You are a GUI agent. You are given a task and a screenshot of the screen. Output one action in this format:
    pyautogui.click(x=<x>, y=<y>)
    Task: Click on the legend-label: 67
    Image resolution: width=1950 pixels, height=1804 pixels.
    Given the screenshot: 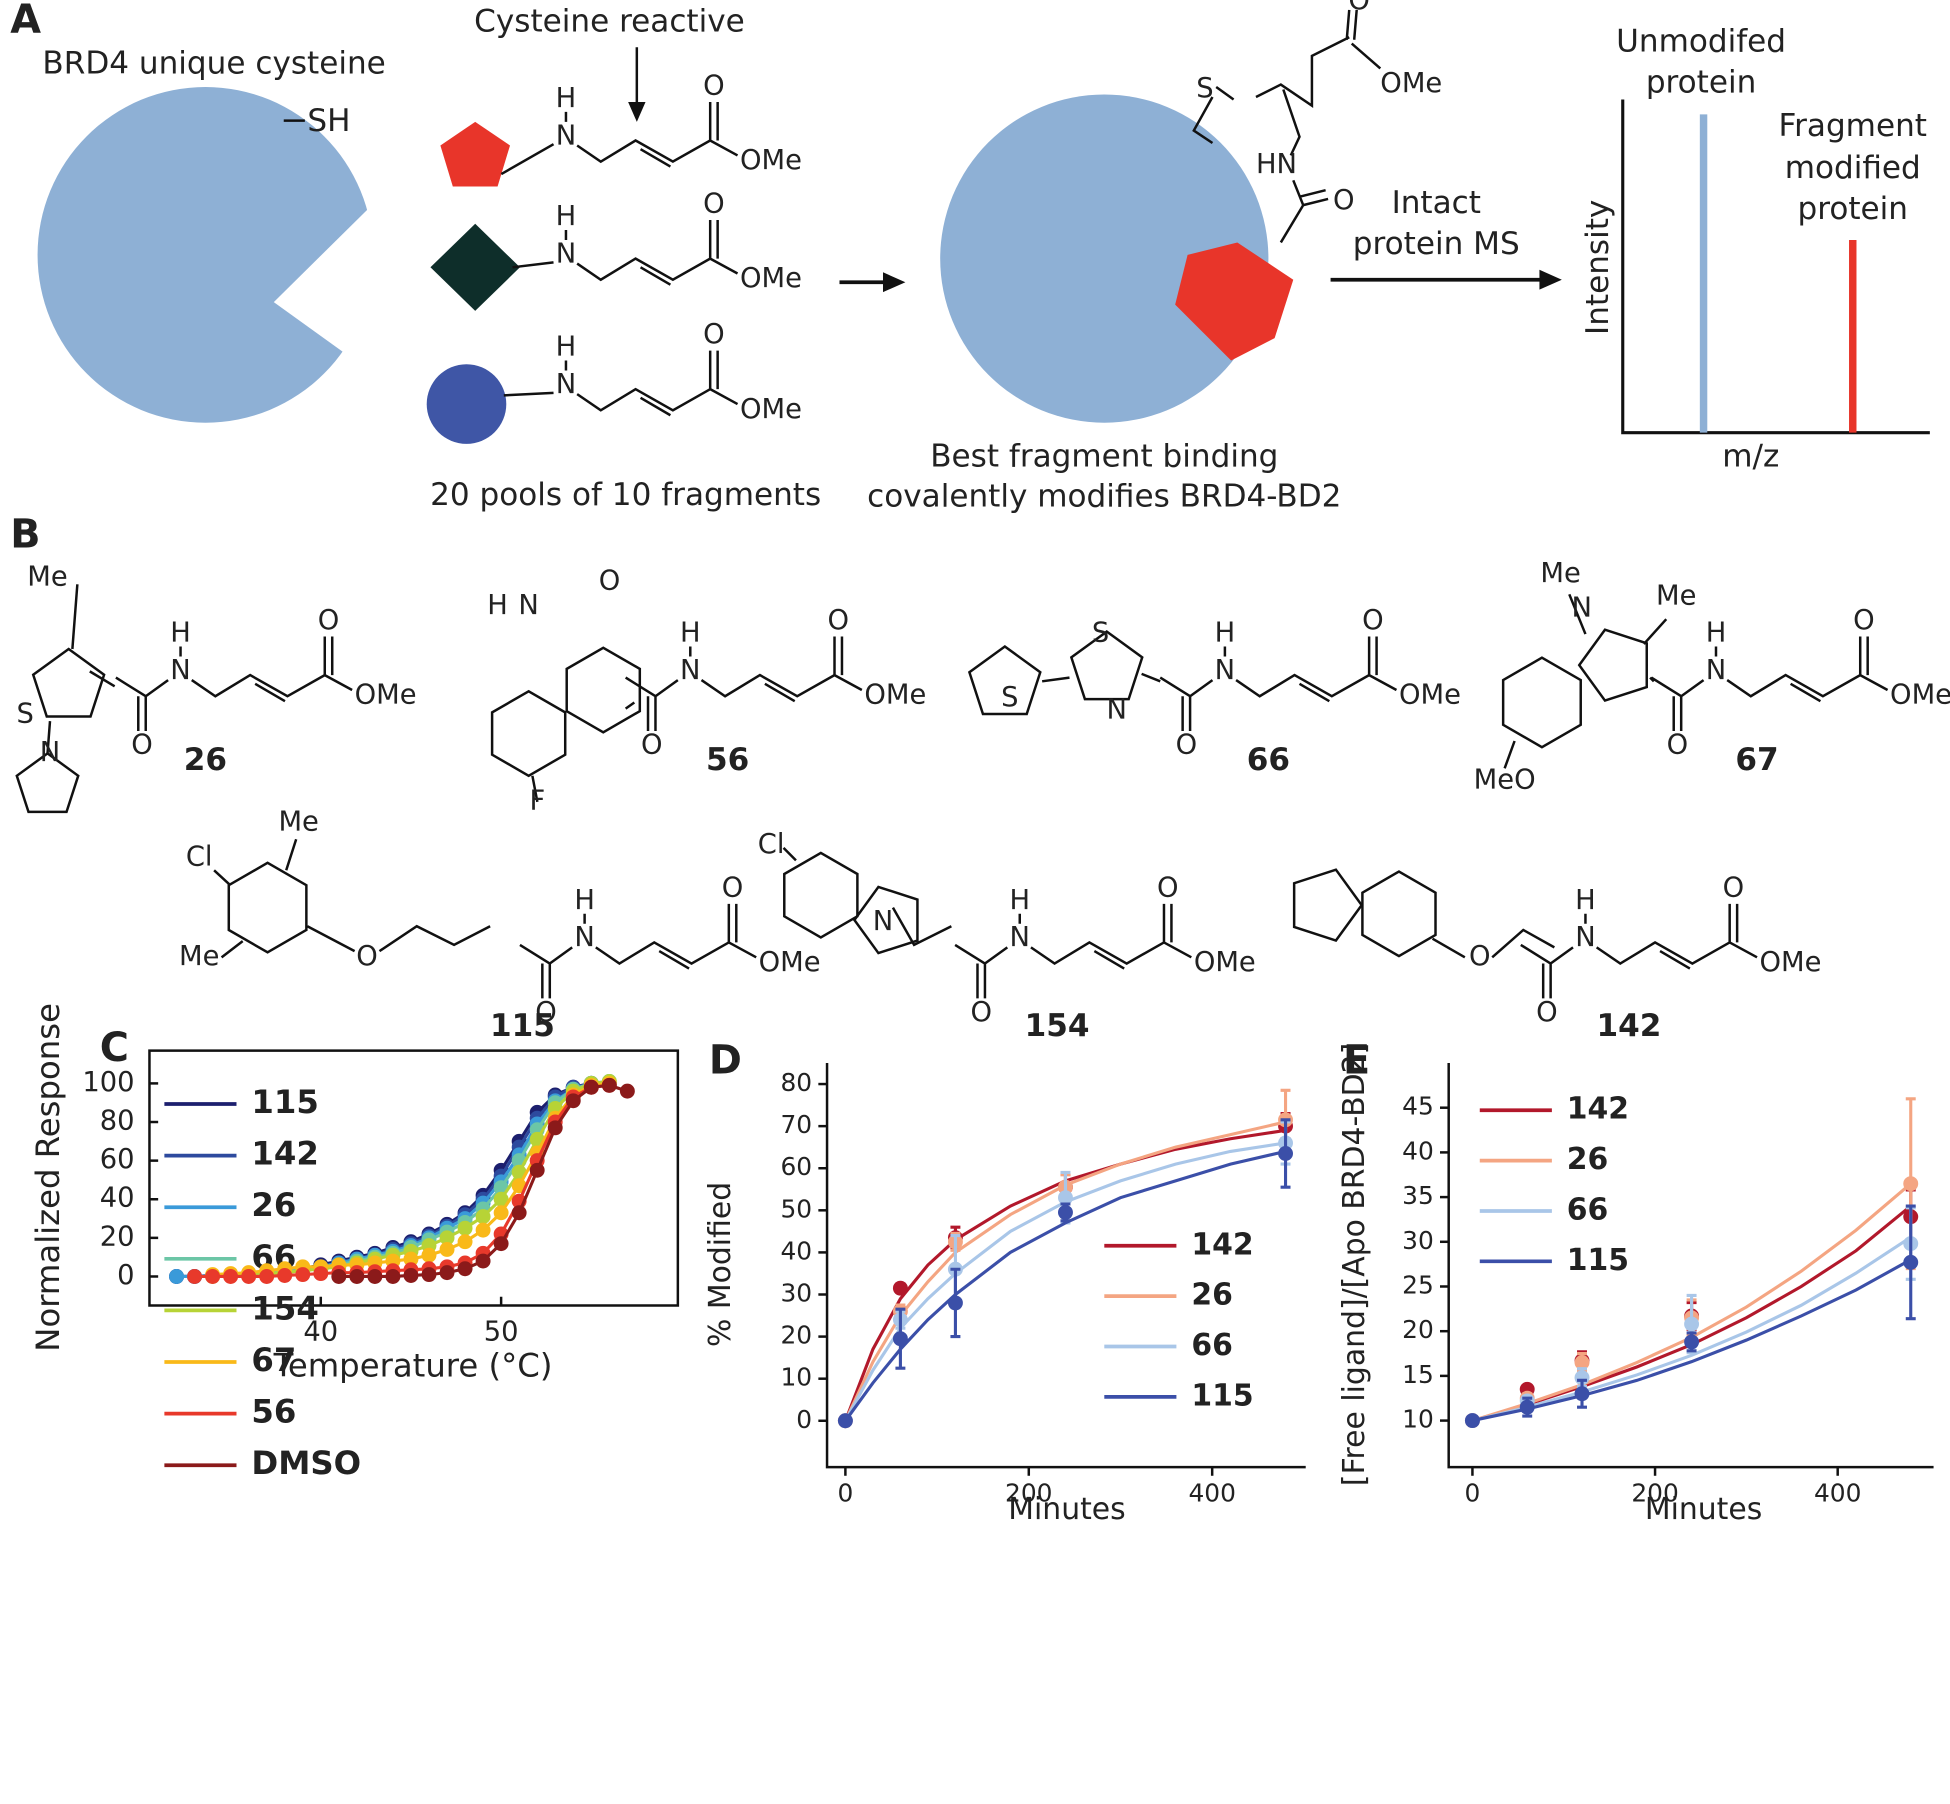 What is the action you would take?
    pyautogui.click(x=273, y=1360)
    